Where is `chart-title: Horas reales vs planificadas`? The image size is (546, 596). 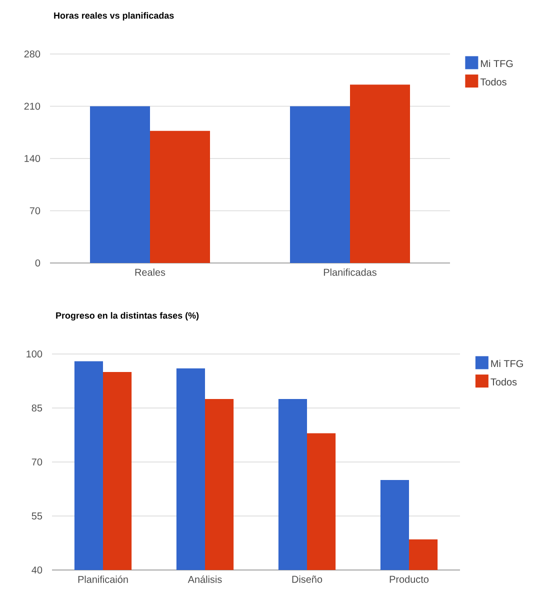 chart-title: Horas reales vs planificadas is located at coordinates (114, 16).